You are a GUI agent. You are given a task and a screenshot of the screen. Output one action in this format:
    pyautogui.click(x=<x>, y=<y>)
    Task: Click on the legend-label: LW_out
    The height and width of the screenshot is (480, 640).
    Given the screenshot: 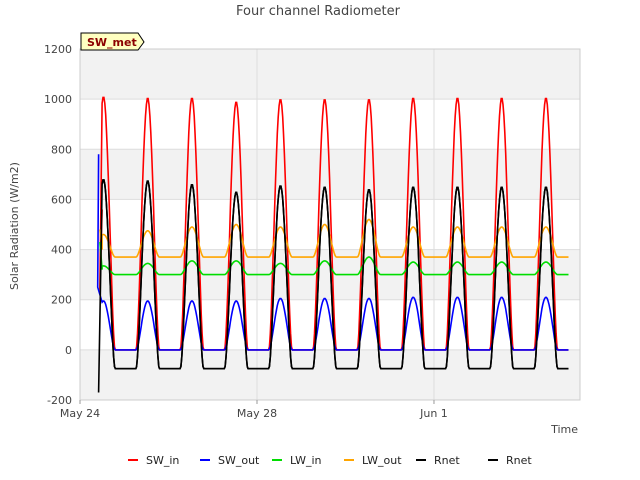 What is the action you would take?
    pyautogui.click(x=382, y=460)
    